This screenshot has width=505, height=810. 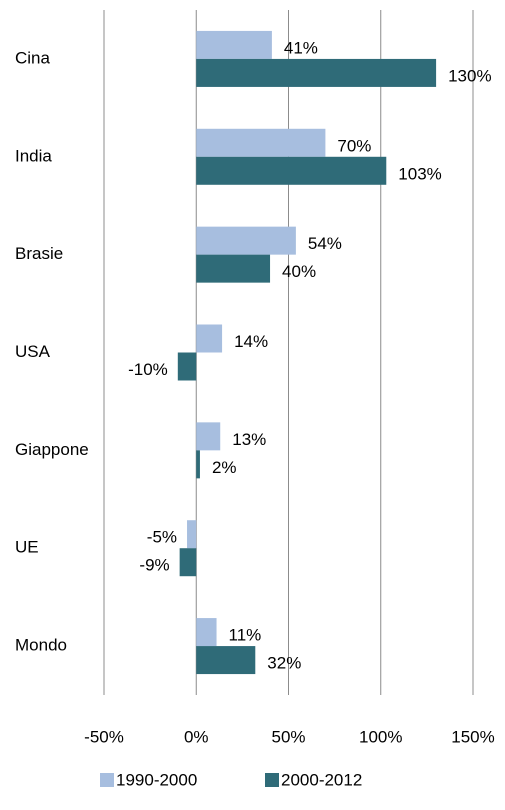 What do you see at coordinates (472, 736) in the screenshot?
I see `x-tick-label: 150%` at bounding box center [472, 736].